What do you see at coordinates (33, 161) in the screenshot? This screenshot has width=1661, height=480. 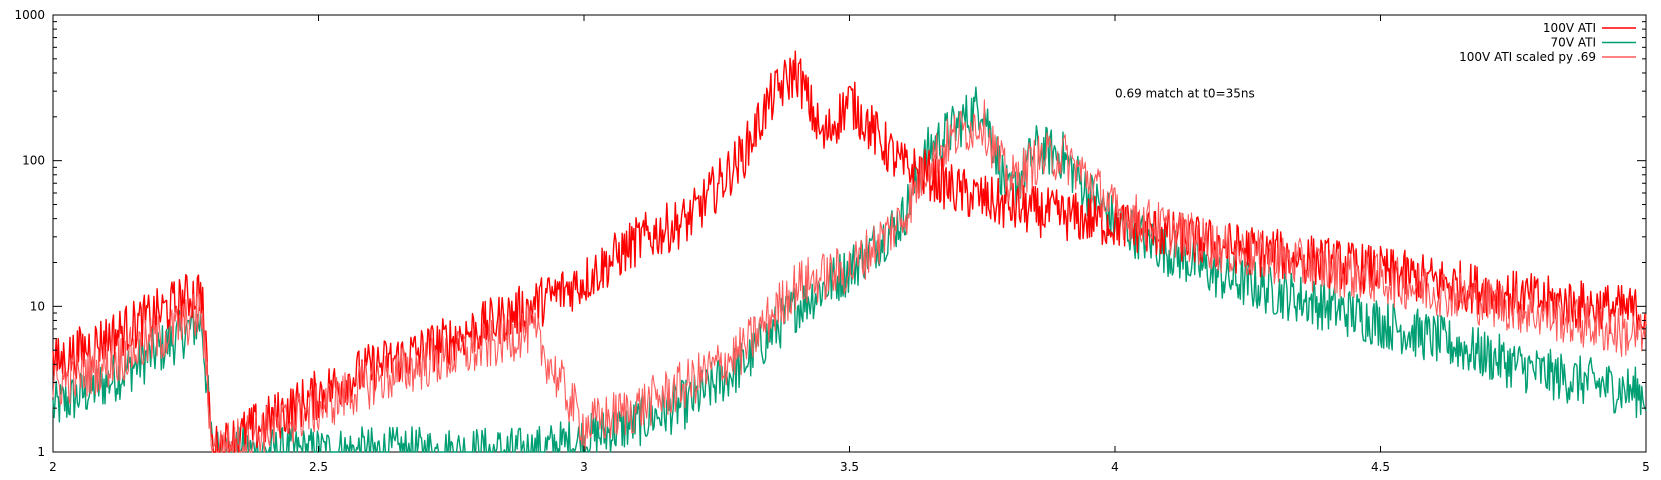 I see `y-tick-label: 100` at bounding box center [33, 161].